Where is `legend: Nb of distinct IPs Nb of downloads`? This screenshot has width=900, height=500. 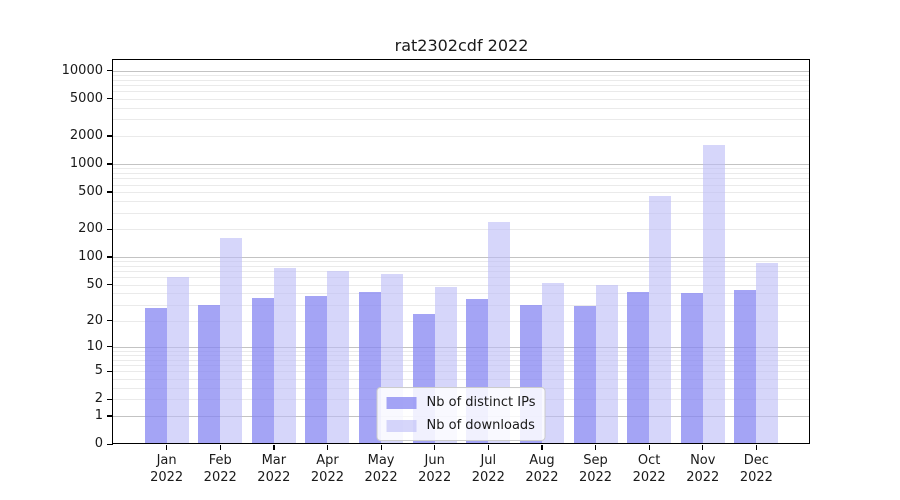
legend: Nb of distinct IPs Nb of downloads is located at coordinates (461, 414).